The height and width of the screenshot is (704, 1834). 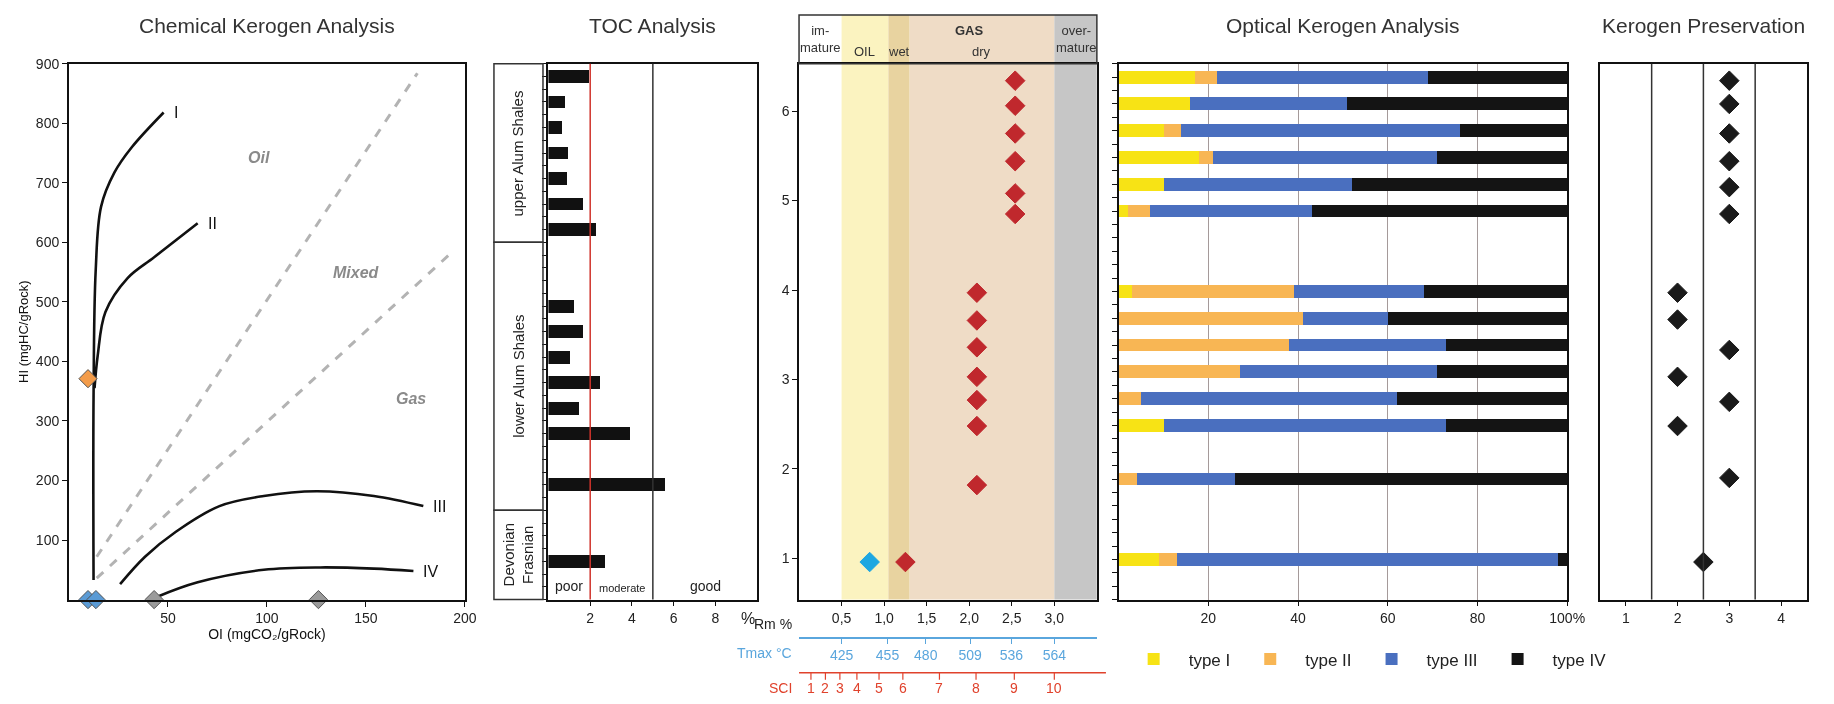 I want to click on x2-tick-label: 536, so click(x=1011, y=655).